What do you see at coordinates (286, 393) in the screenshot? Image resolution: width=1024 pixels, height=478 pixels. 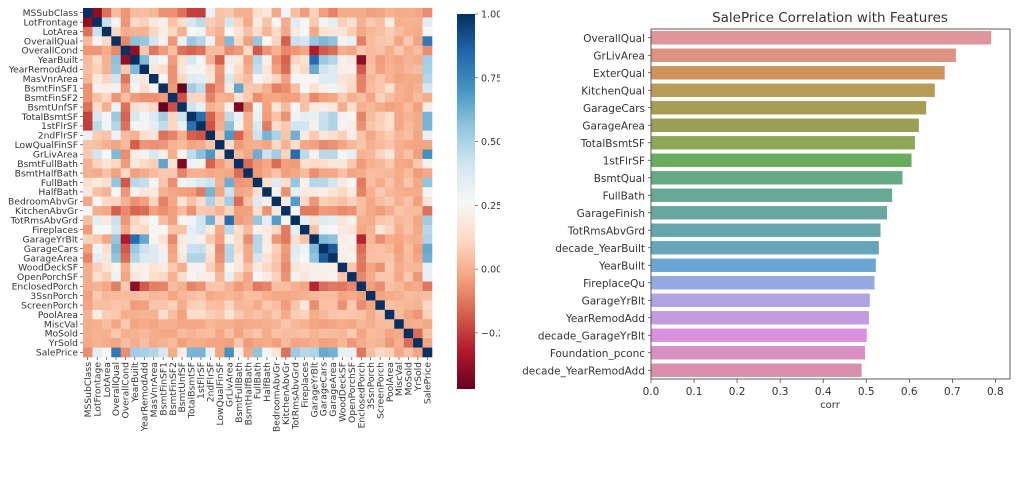 I see `heatmap-x-label: KitchenAbvGr` at bounding box center [286, 393].